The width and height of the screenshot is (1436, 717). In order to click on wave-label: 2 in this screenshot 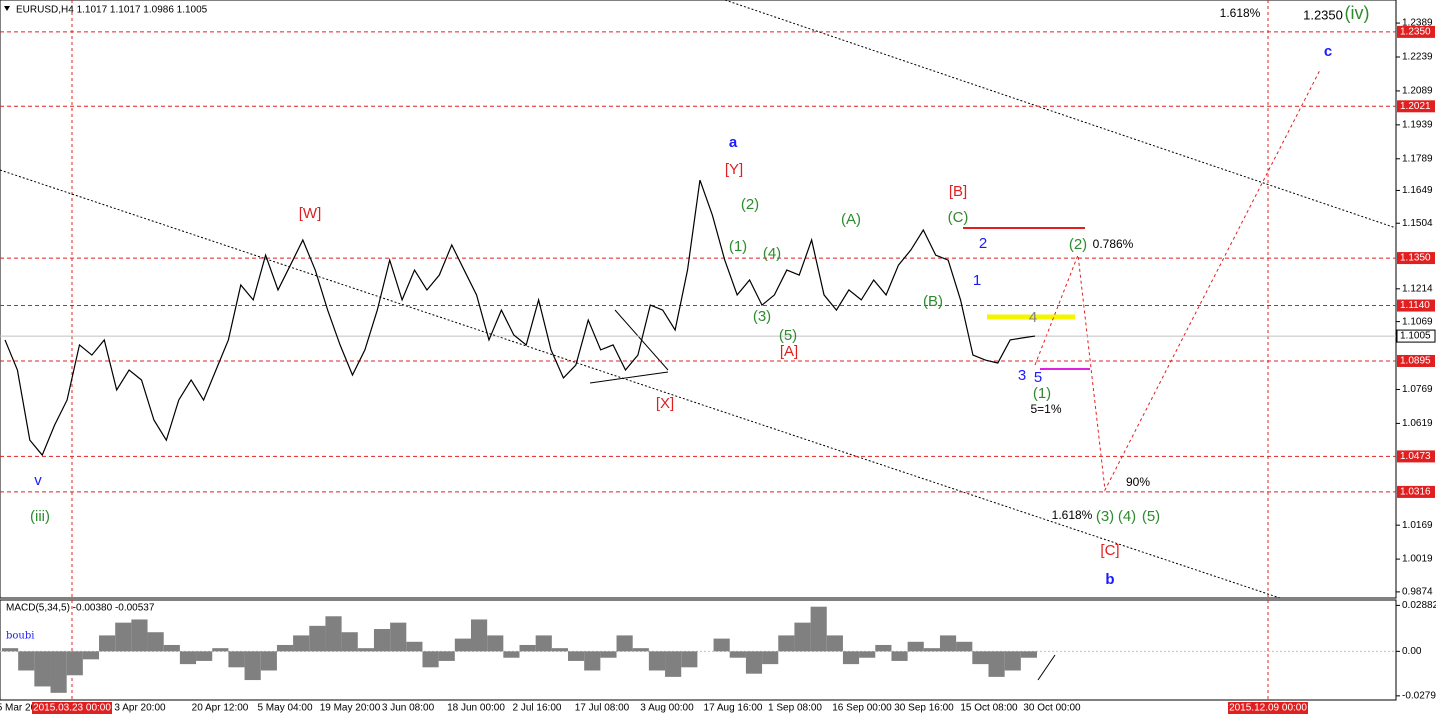, I will do `click(983, 243)`.